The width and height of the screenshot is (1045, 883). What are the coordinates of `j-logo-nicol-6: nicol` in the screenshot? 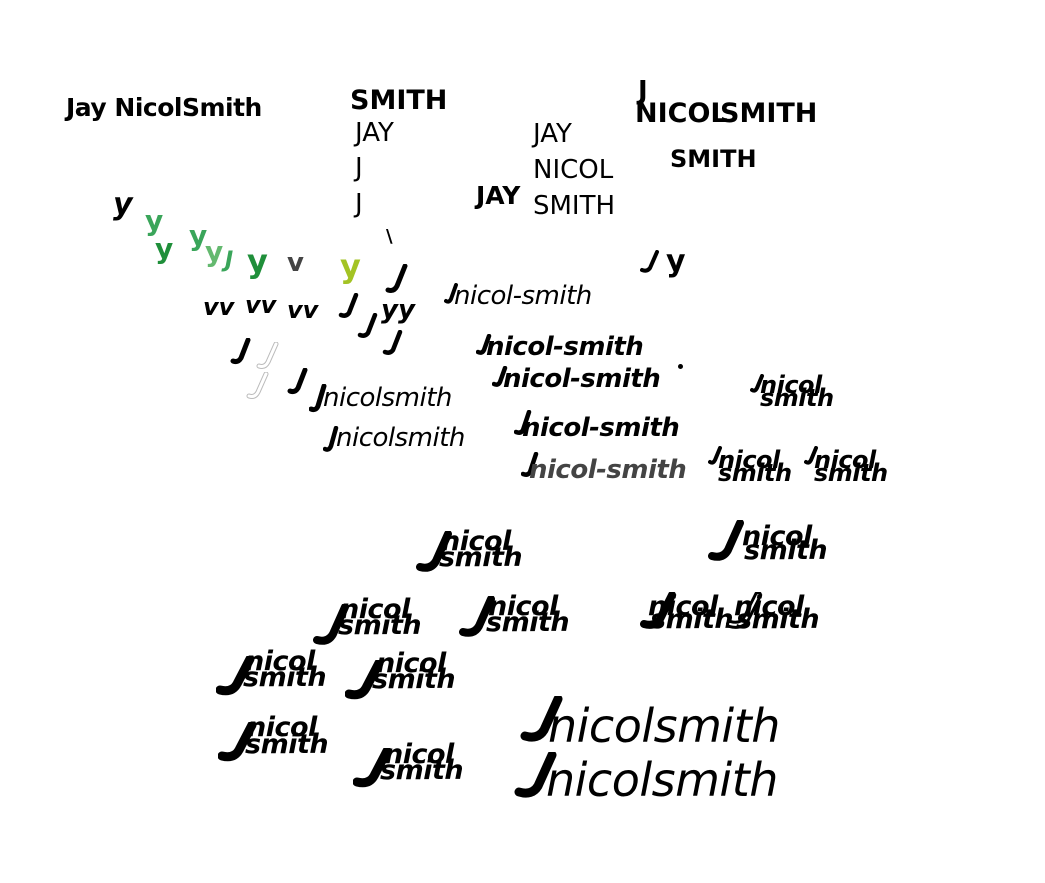 It's located at (769, 606).